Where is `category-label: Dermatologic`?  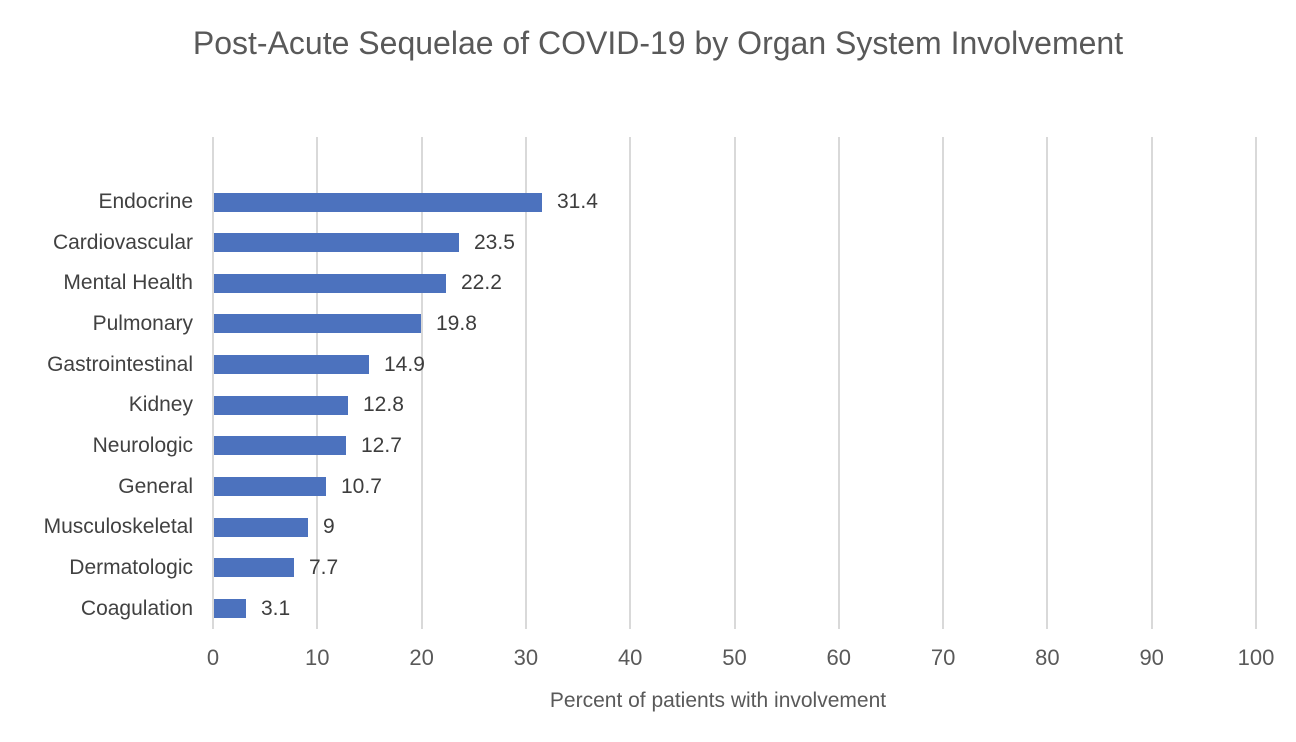 category-label: Dermatologic is located at coordinates (131, 567).